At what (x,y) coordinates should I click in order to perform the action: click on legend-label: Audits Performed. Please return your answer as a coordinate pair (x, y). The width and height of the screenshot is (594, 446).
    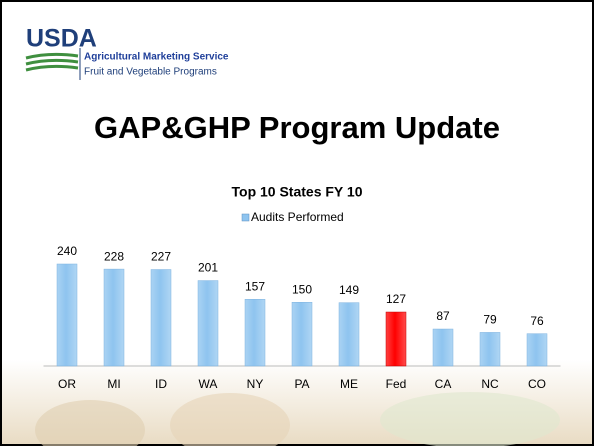
    Looking at the image, I should click on (297, 217).